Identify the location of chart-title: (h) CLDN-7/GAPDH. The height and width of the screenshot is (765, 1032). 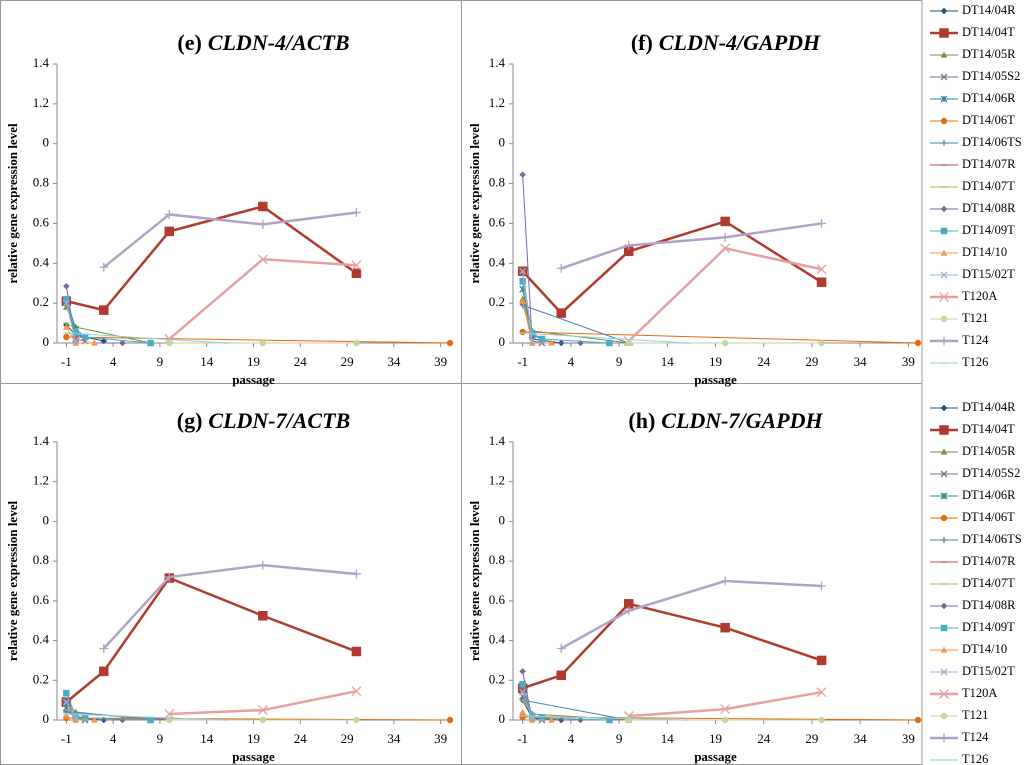
(725, 420).